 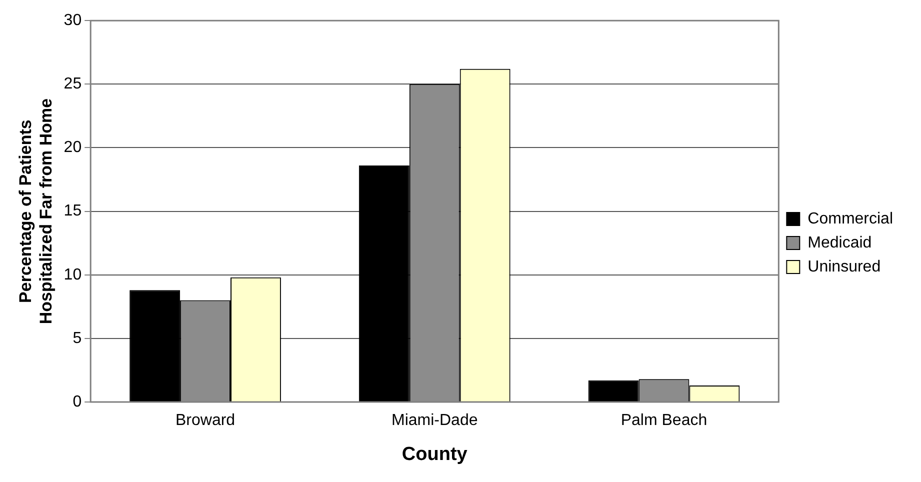 I want to click on legend-label: Commercial, so click(x=850, y=219).